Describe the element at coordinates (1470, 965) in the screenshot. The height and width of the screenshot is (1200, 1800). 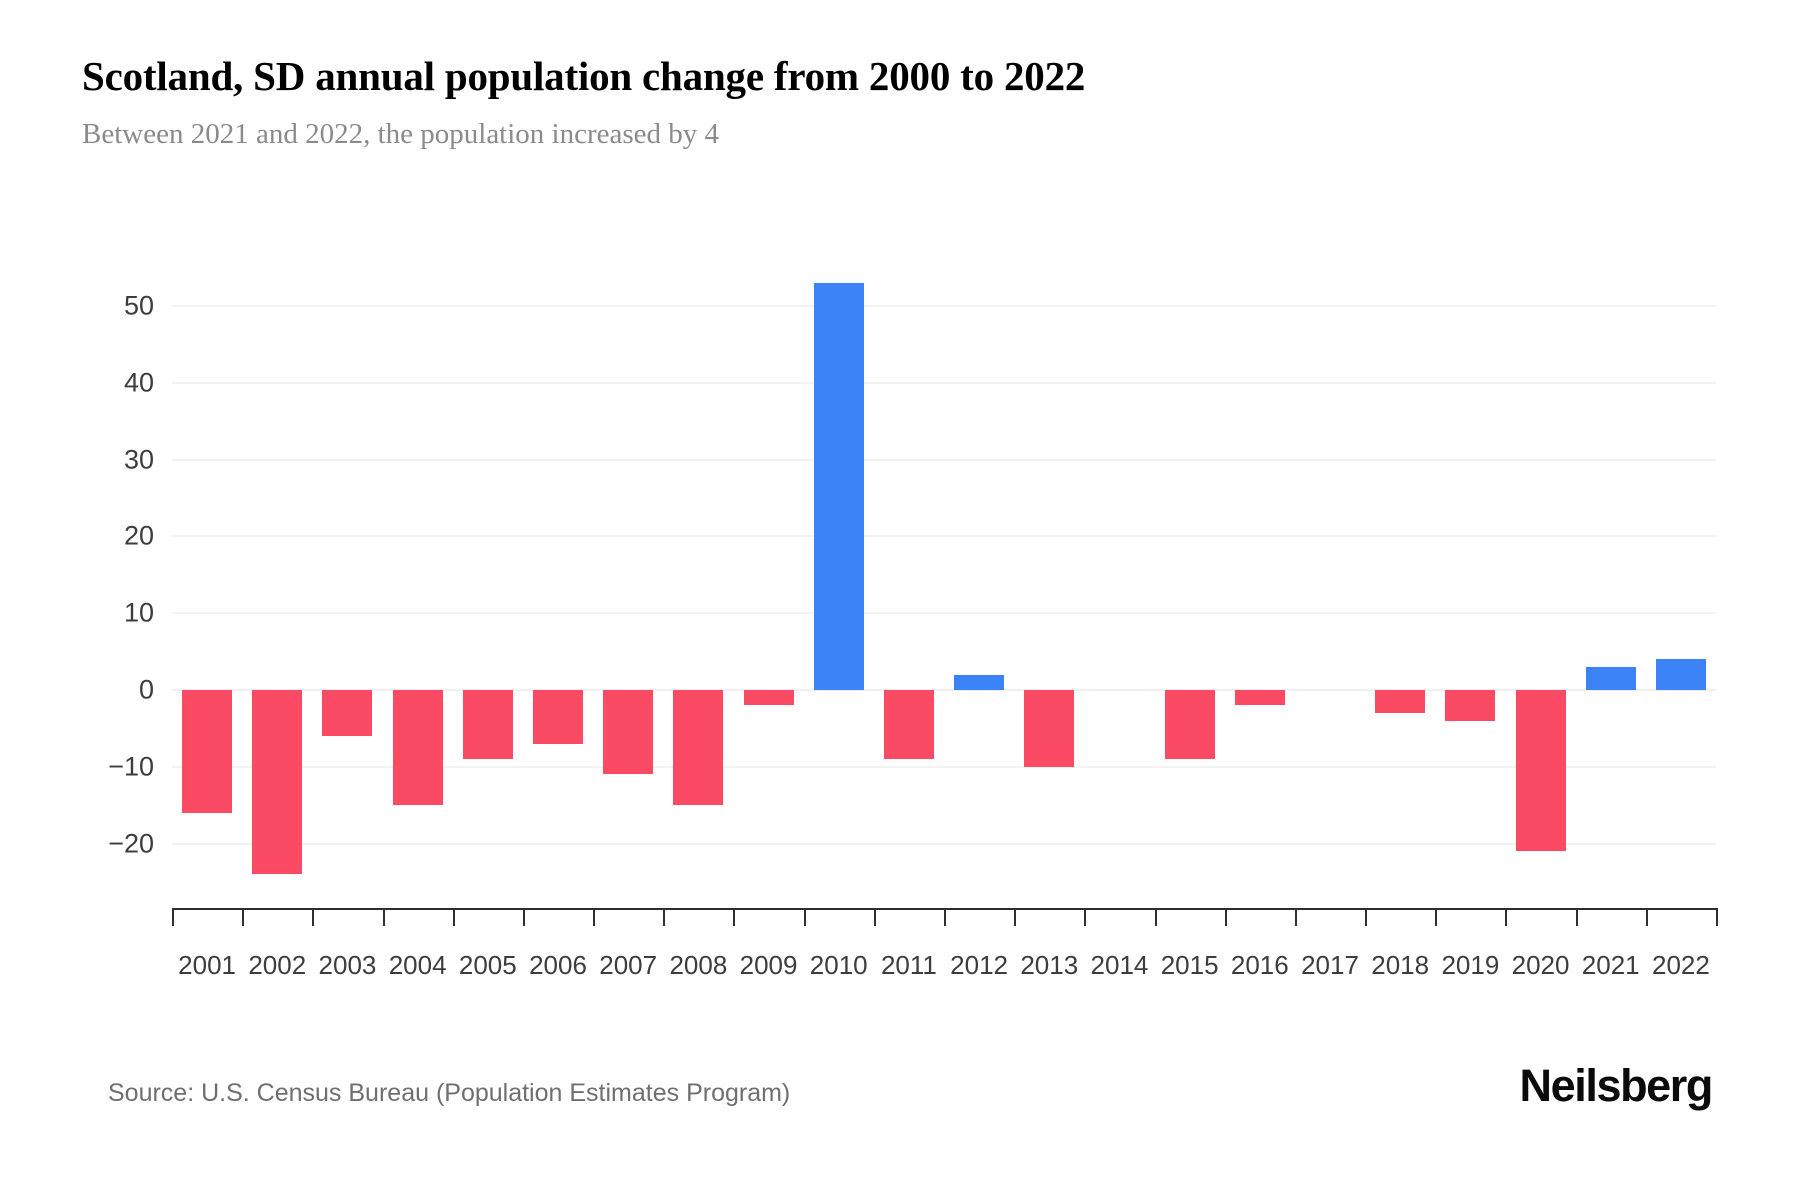
I see `x-axis-tick-label: 2019` at that location.